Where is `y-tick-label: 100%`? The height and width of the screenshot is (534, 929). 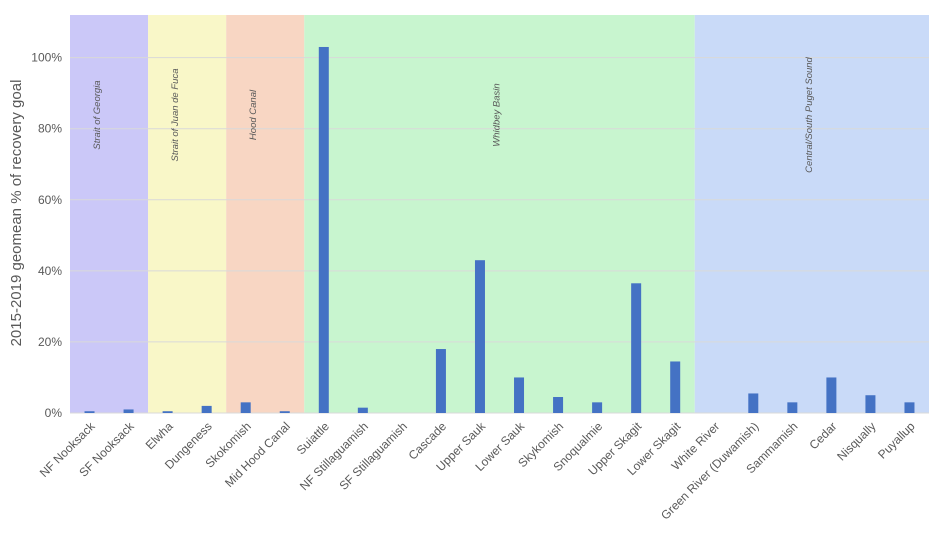 y-tick-label: 100% is located at coordinates (46, 58).